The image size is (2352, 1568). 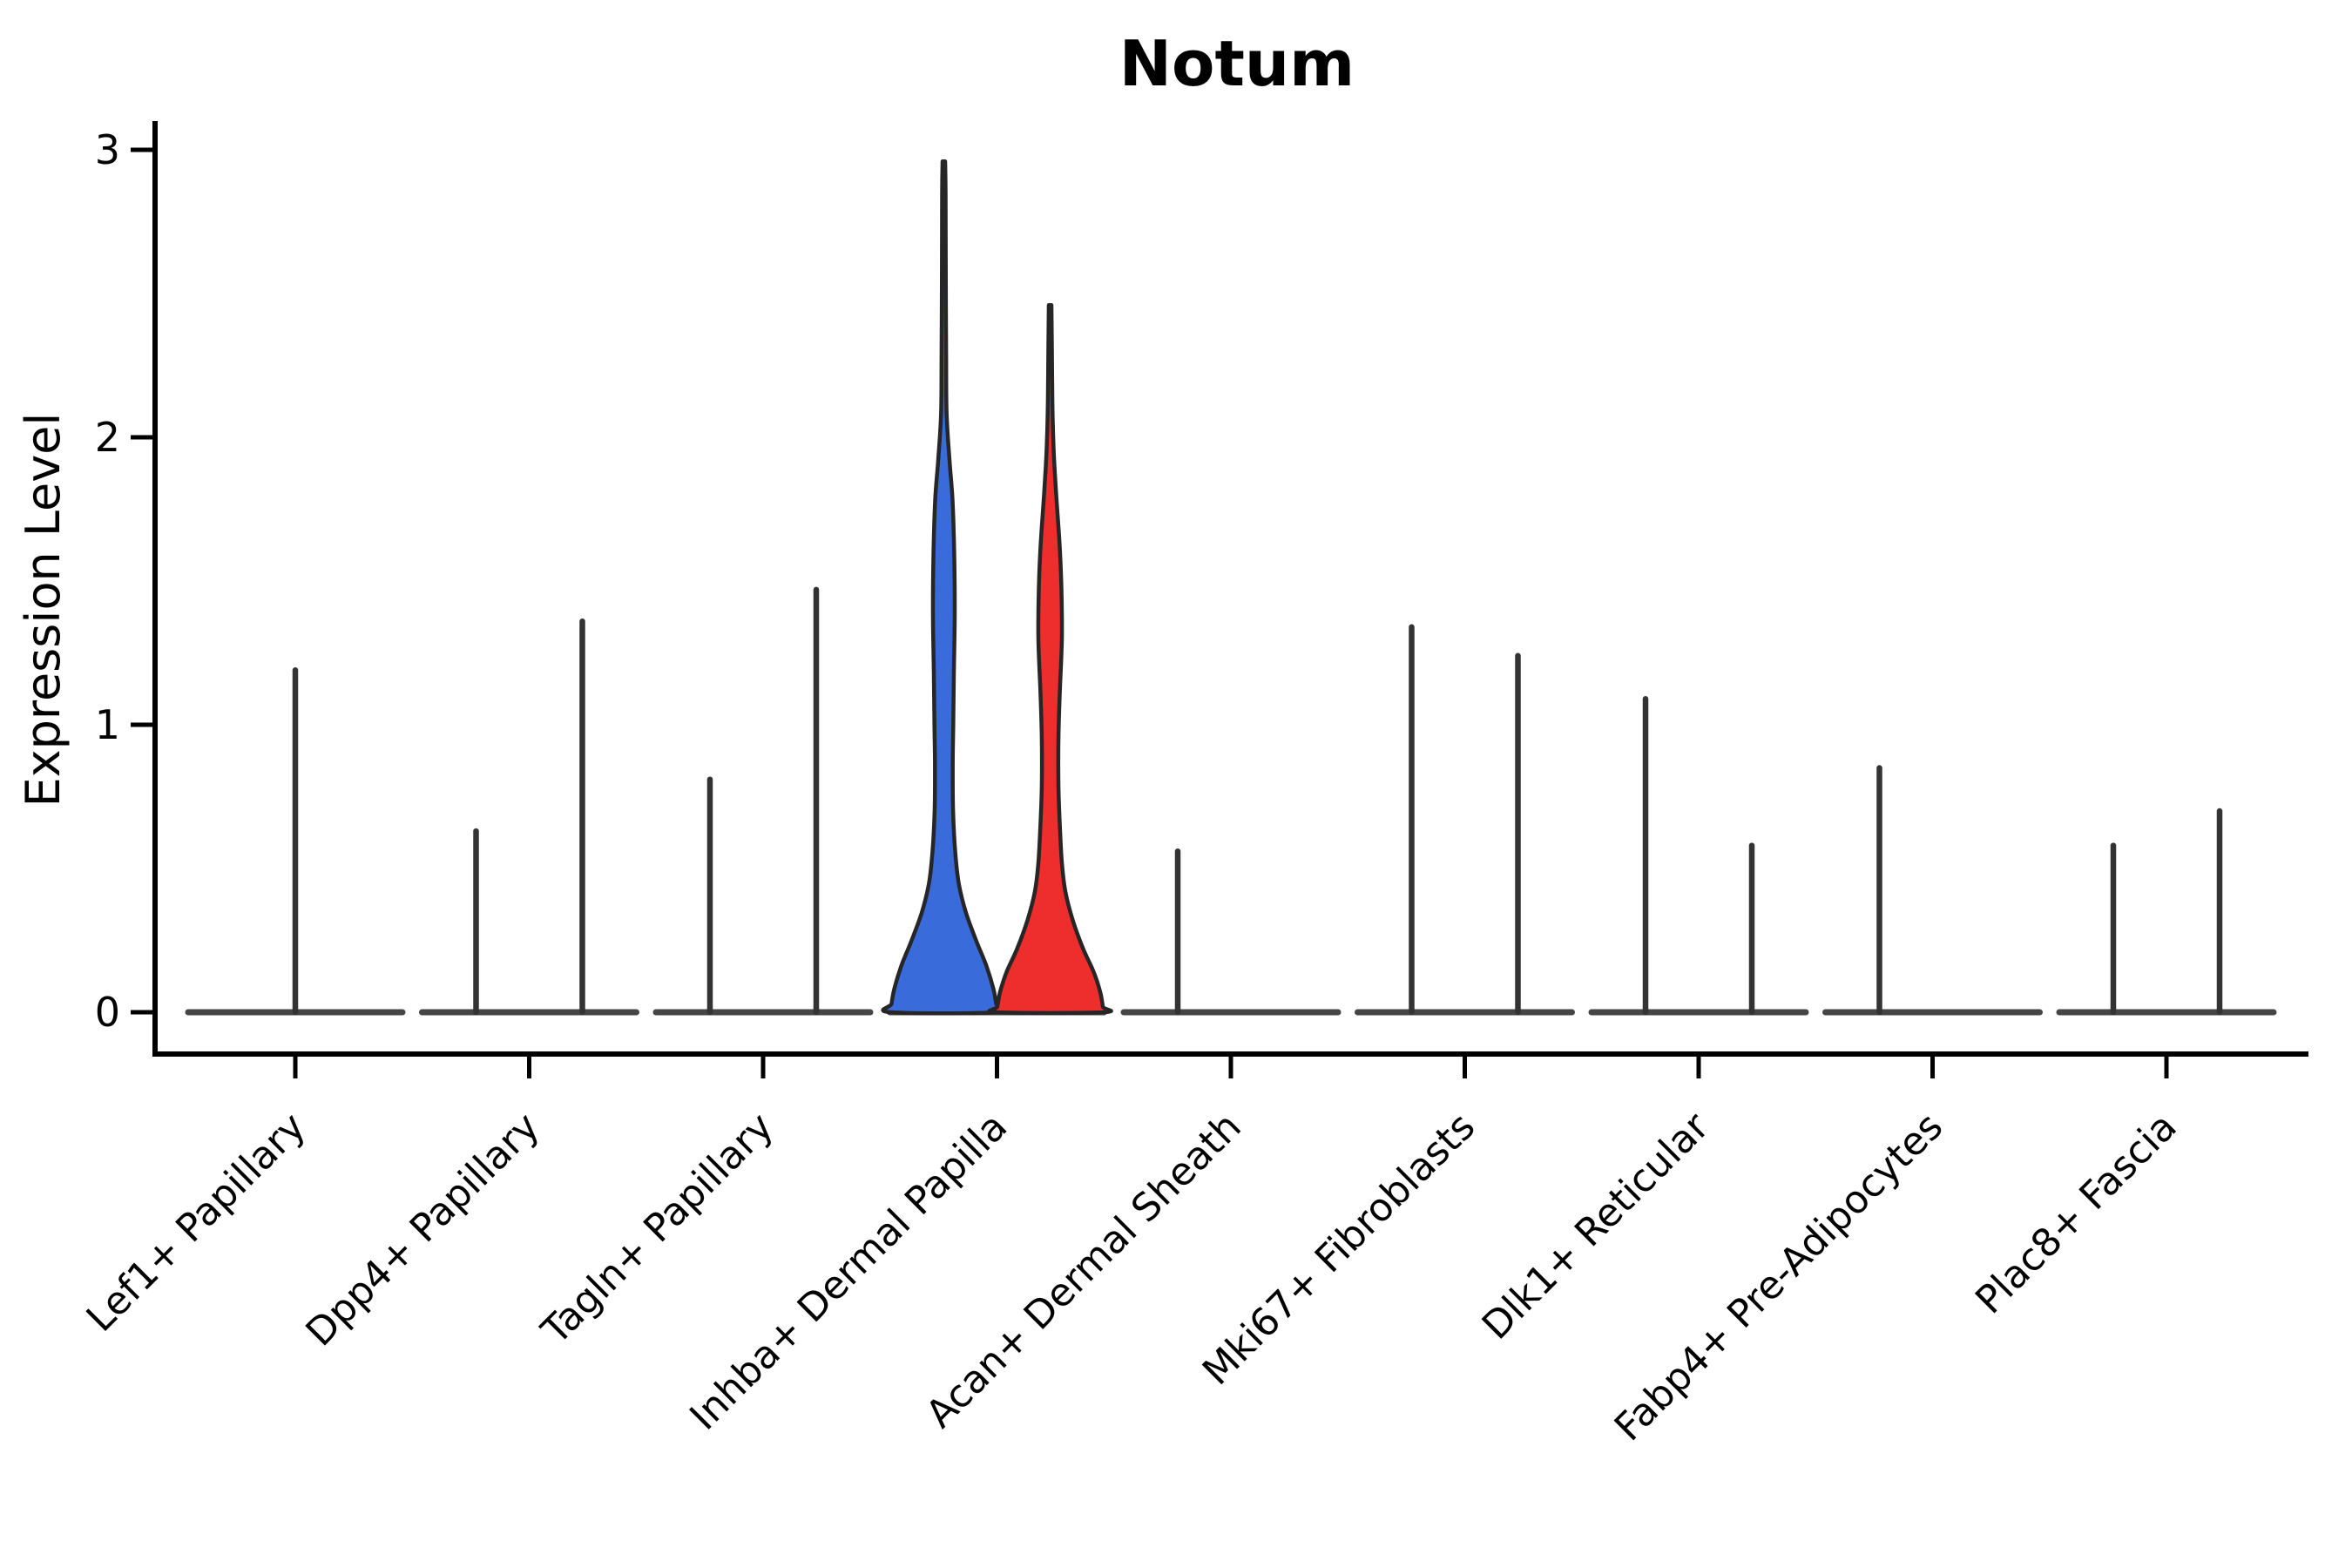 I want to click on y-tick-label: 1, so click(x=107, y=724).